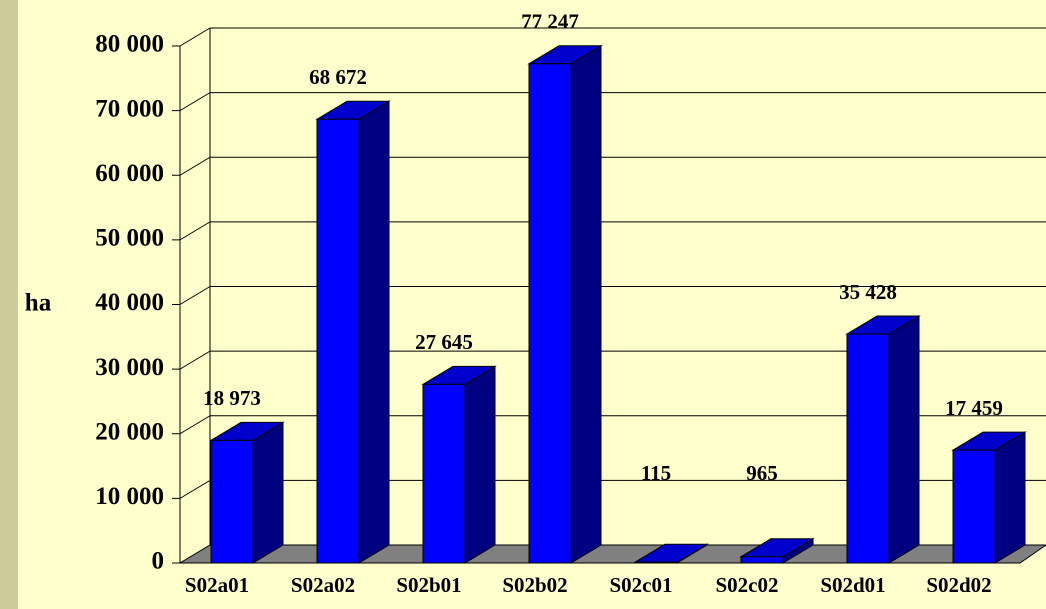 This screenshot has height=609, width=1046. Describe the element at coordinates (232, 398) in the screenshot. I see `value-label: 18 973` at that location.